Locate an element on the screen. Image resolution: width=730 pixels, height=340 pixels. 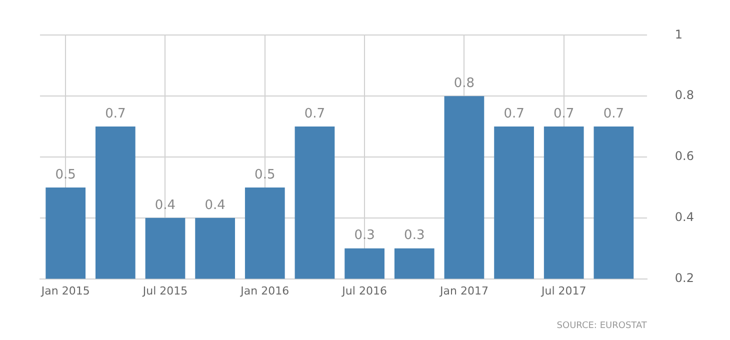
y-tick-label: 0.6 is located at coordinates (684, 156).